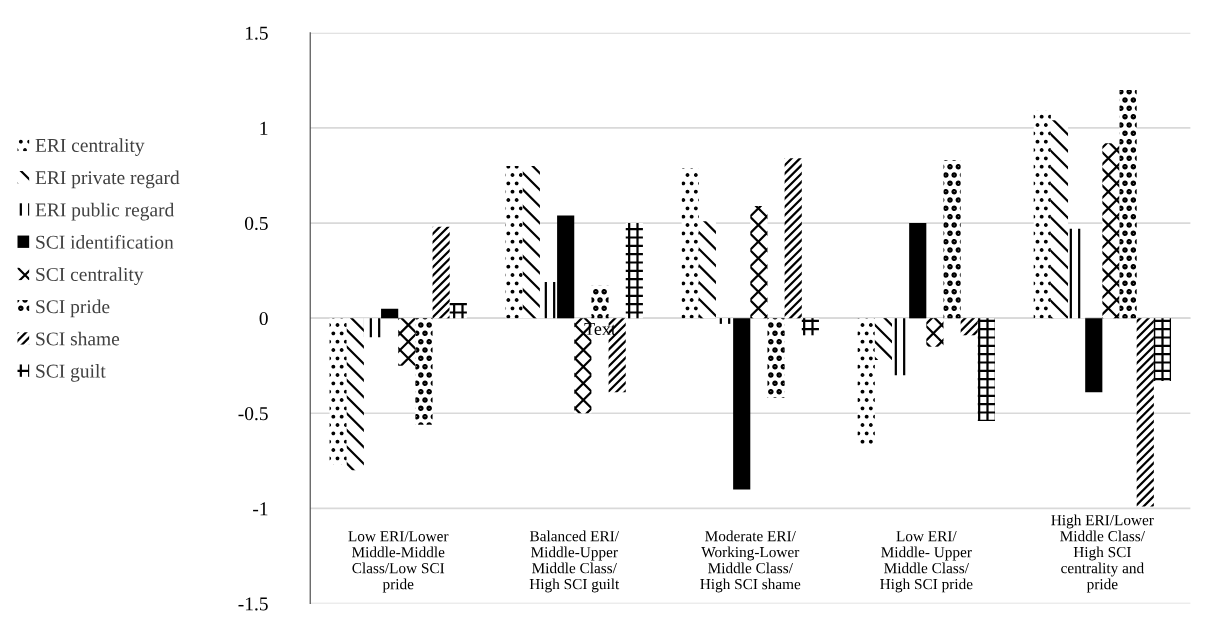  I want to click on y-tick-label: -1.5, so click(253, 604).